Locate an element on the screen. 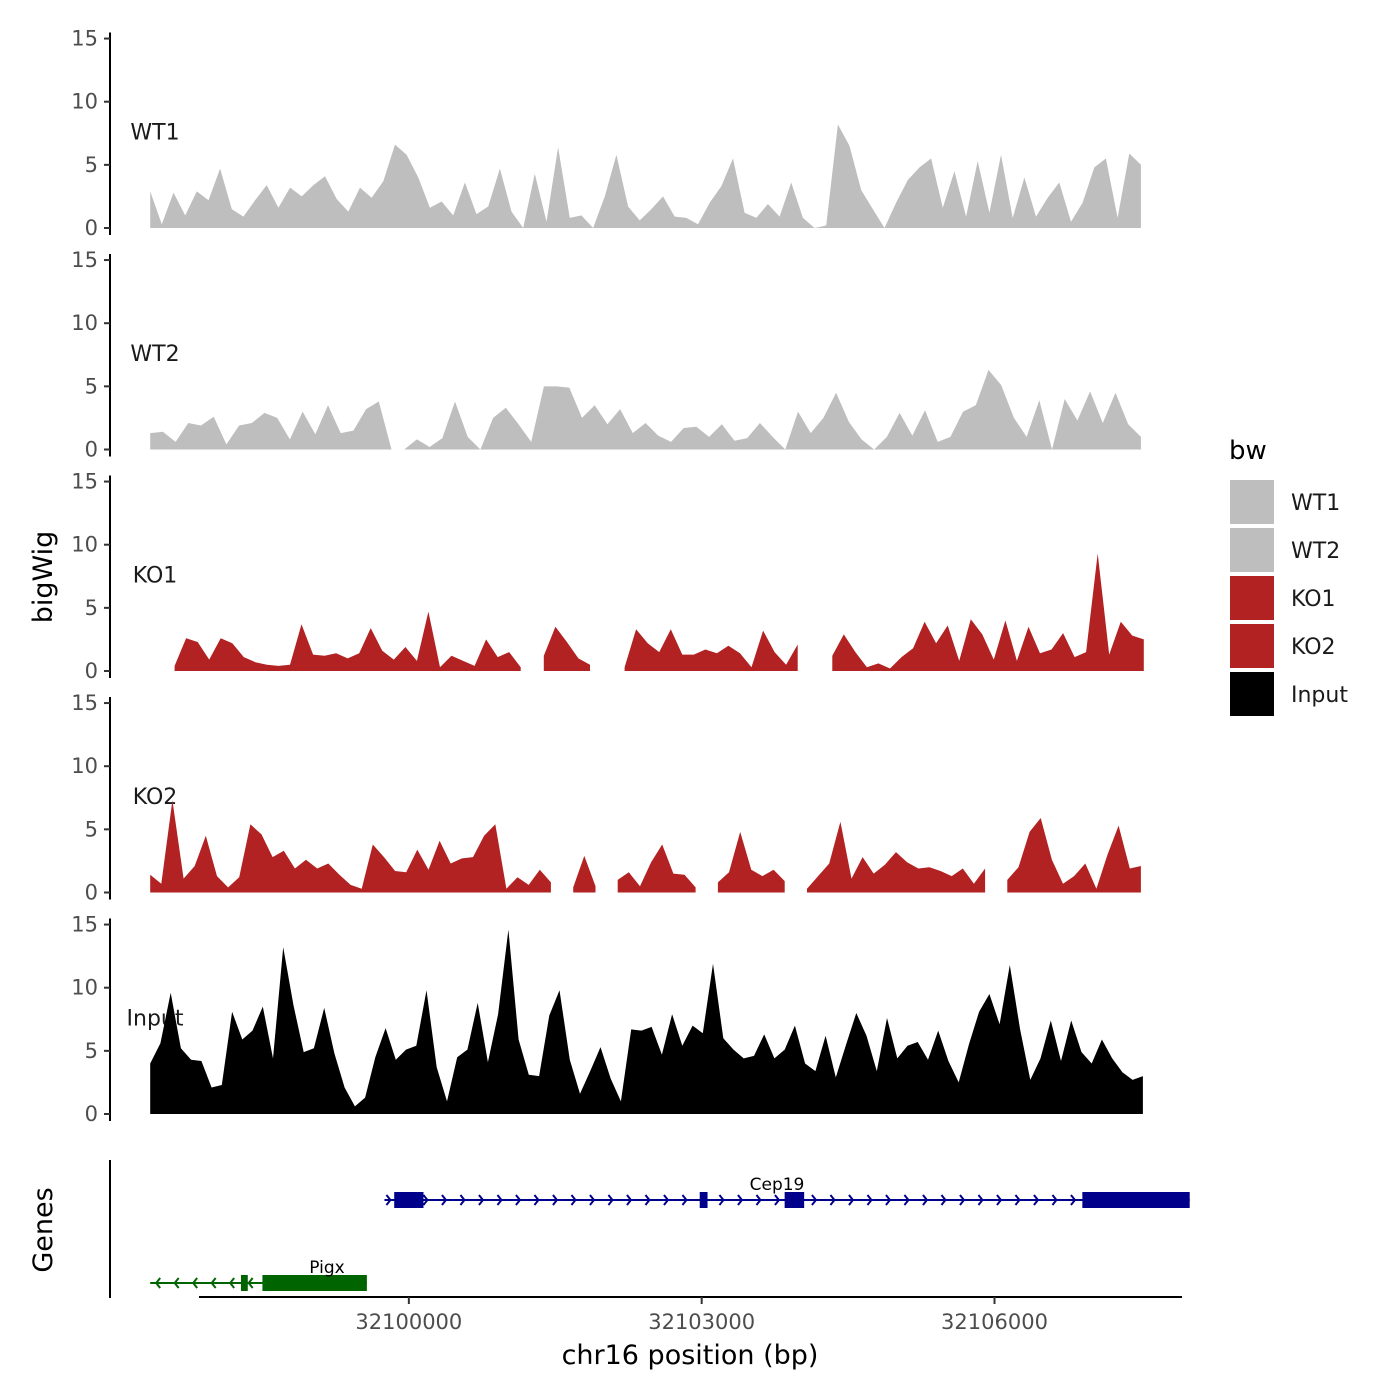  x-axis: 32100000 32103000 32106000 is located at coordinates (690, 1315).